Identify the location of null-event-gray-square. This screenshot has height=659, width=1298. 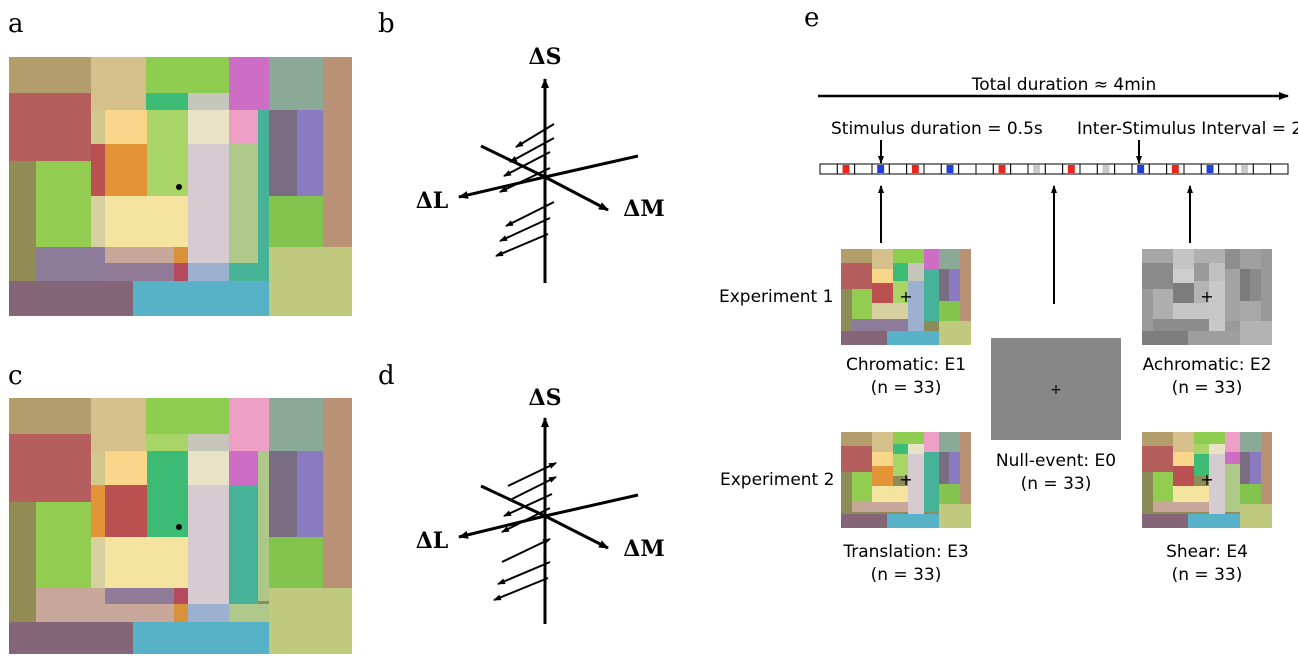
(1056, 389).